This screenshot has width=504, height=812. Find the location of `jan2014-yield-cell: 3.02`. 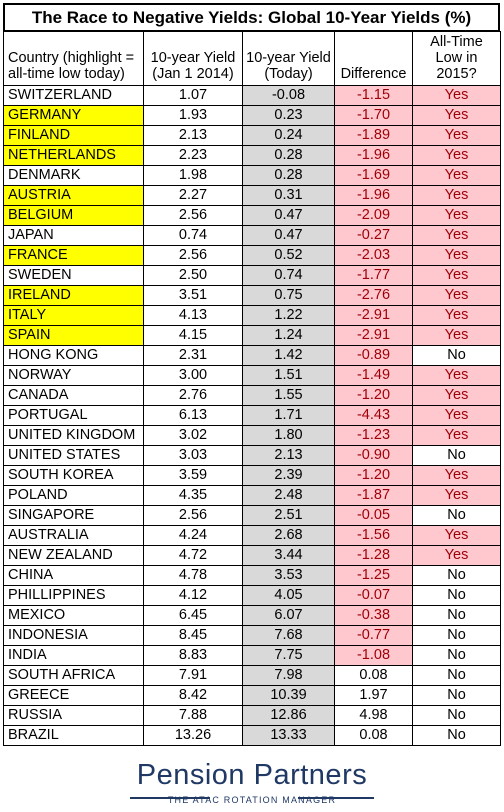

jan2014-yield-cell: 3.02 is located at coordinates (193, 435).